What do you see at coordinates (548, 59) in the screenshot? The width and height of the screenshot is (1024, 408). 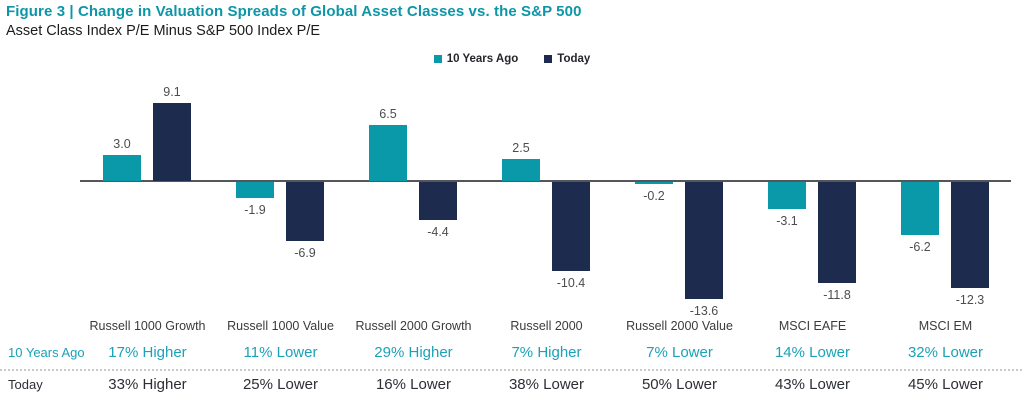 I see `legend-swatch-navy-icon` at bounding box center [548, 59].